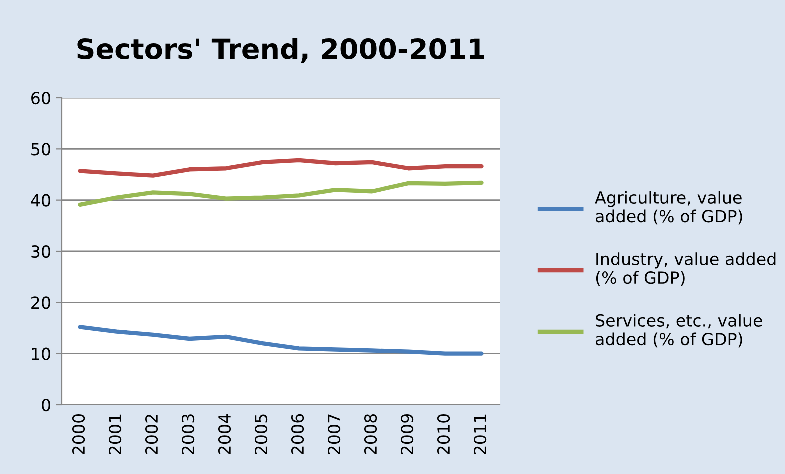  What do you see at coordinates (79, 434) in the screenshot?
I see `x-tick-label: 2000` at bounding box center [79, 434].